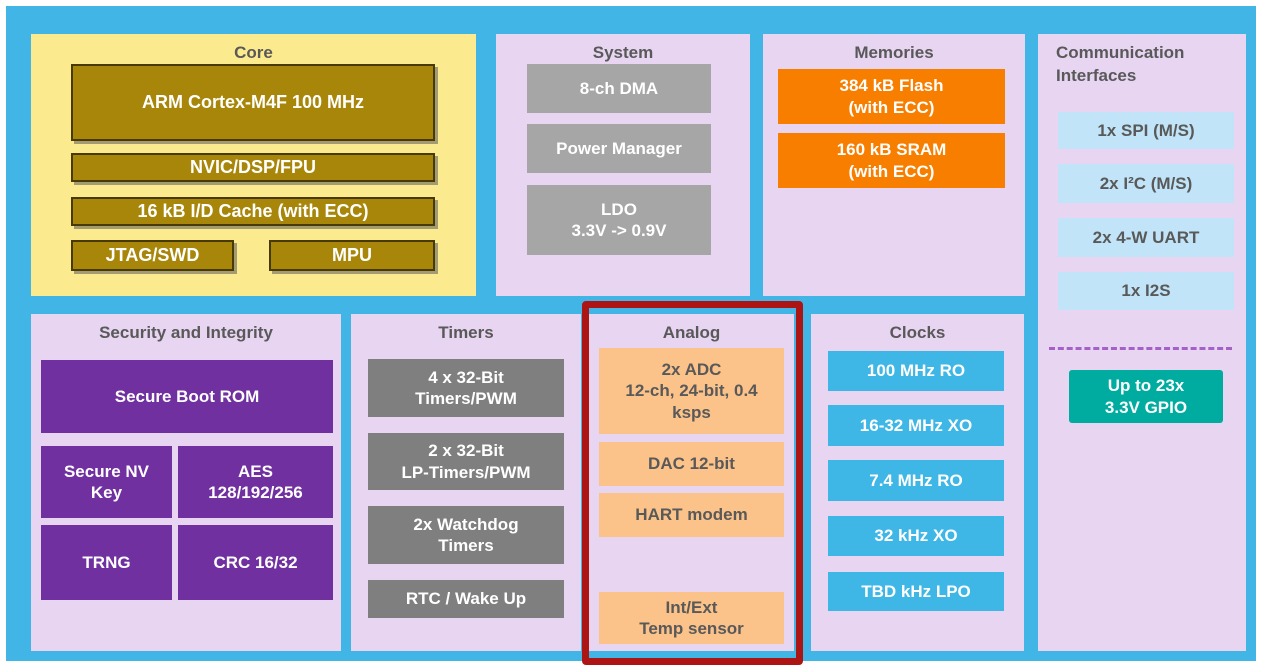 Image resolution: width=1262 pixels, height=667 pixels. I want to click on block-ldo: LDO 3.3V -> 0.9V, so click(619, 220).